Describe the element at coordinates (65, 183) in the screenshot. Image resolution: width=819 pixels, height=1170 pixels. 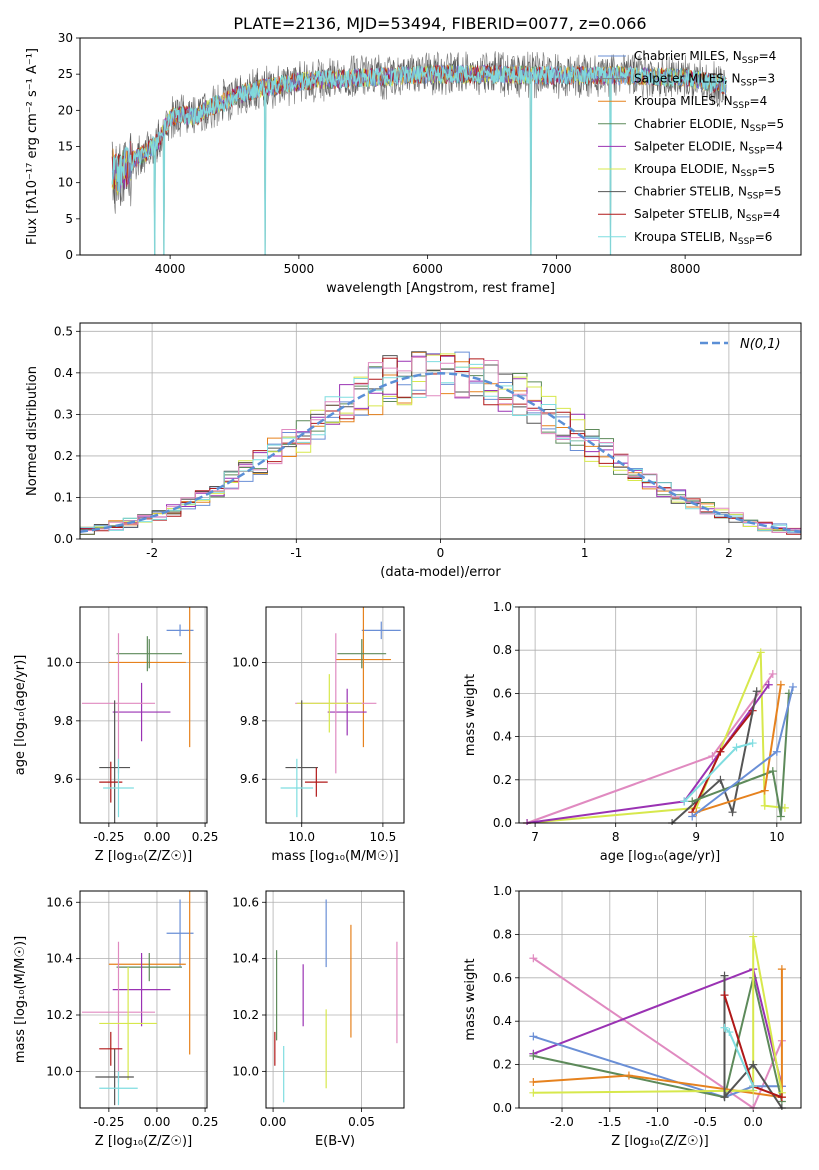
I see `y-tick-label: 10` at that location.